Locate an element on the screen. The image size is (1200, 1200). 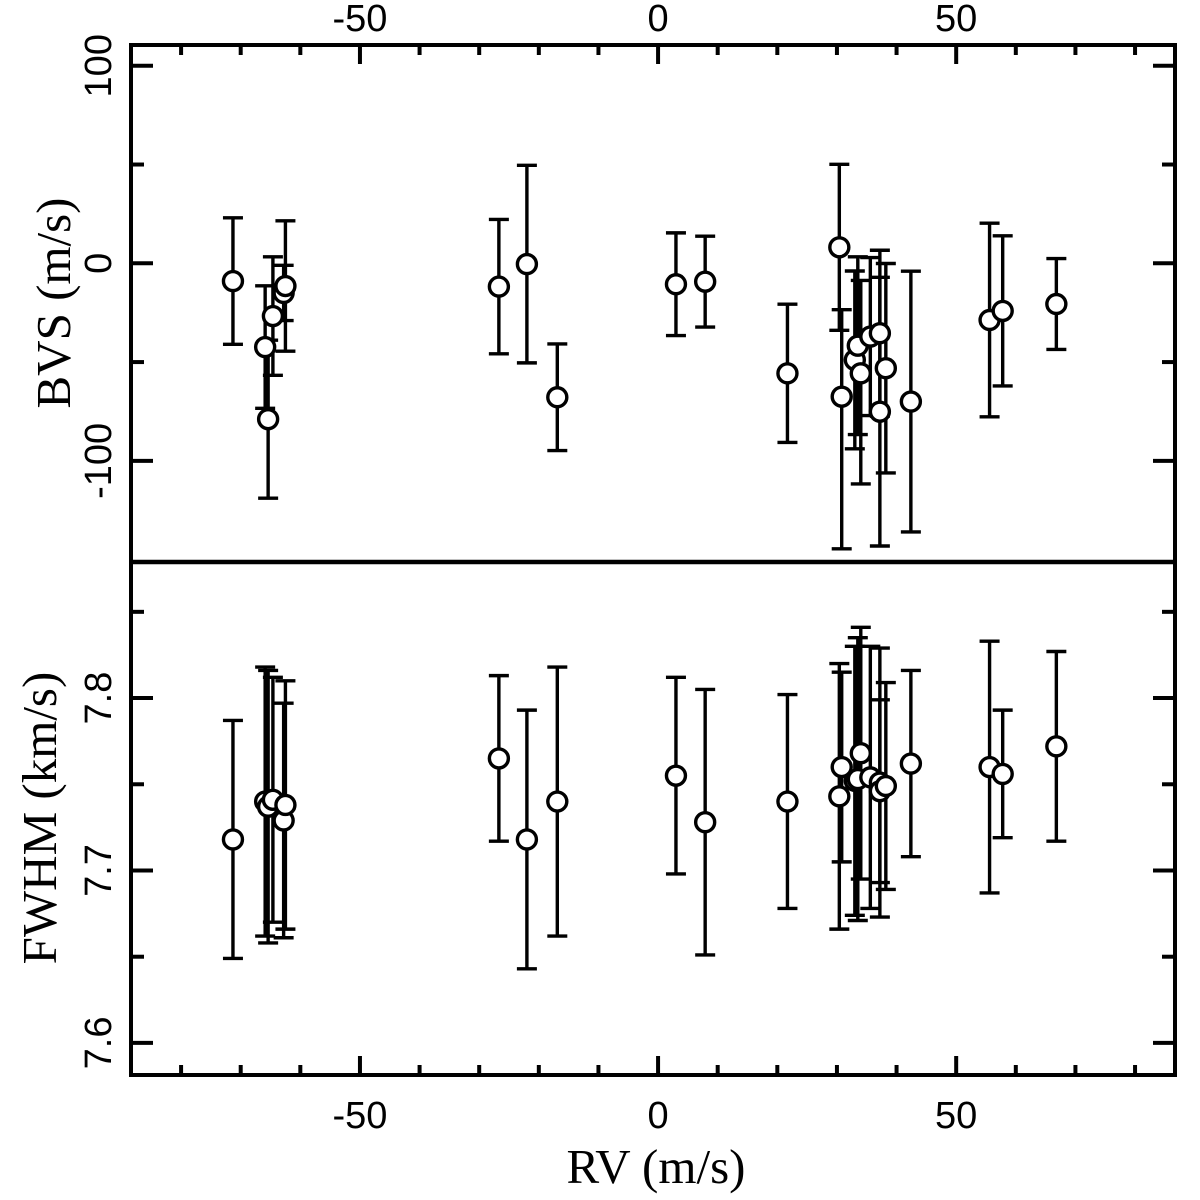
fwhm-data-points is located at coordinates (644, 793).